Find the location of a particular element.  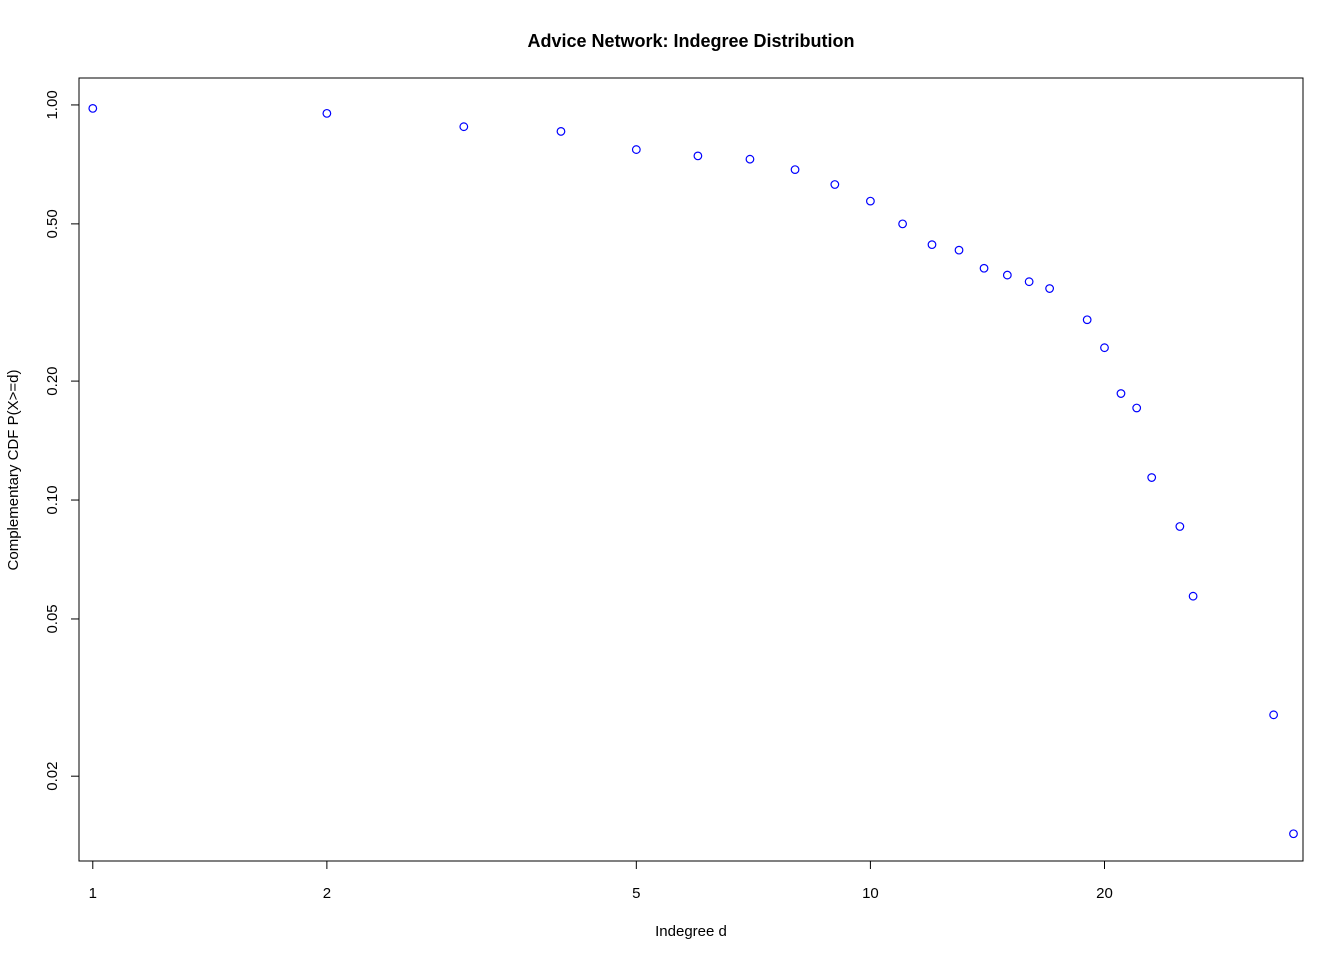

x-tick-label: 1 is located at coordinates (93, 893).